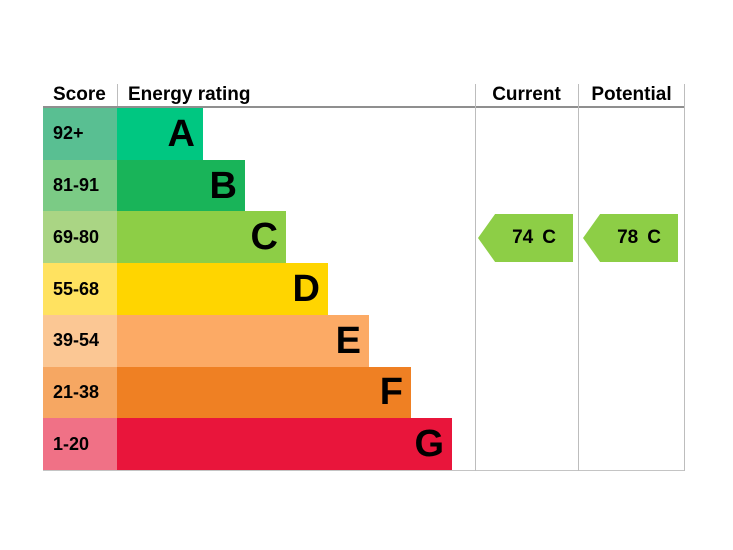 Image resolution: width=733 pixels, height=550 pixels. Describe the element at coordinates (76, 340) in the screenshot. I see `score-range-label: 39-54` at that location.